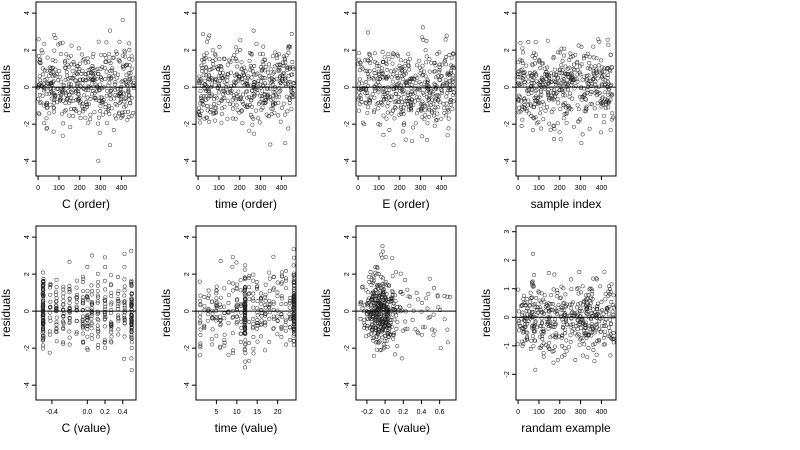  What do you see at coordinates (403, 412) in the screenshot?
I see `x-tick-label: 0.2` at bounding box center [403, 412].